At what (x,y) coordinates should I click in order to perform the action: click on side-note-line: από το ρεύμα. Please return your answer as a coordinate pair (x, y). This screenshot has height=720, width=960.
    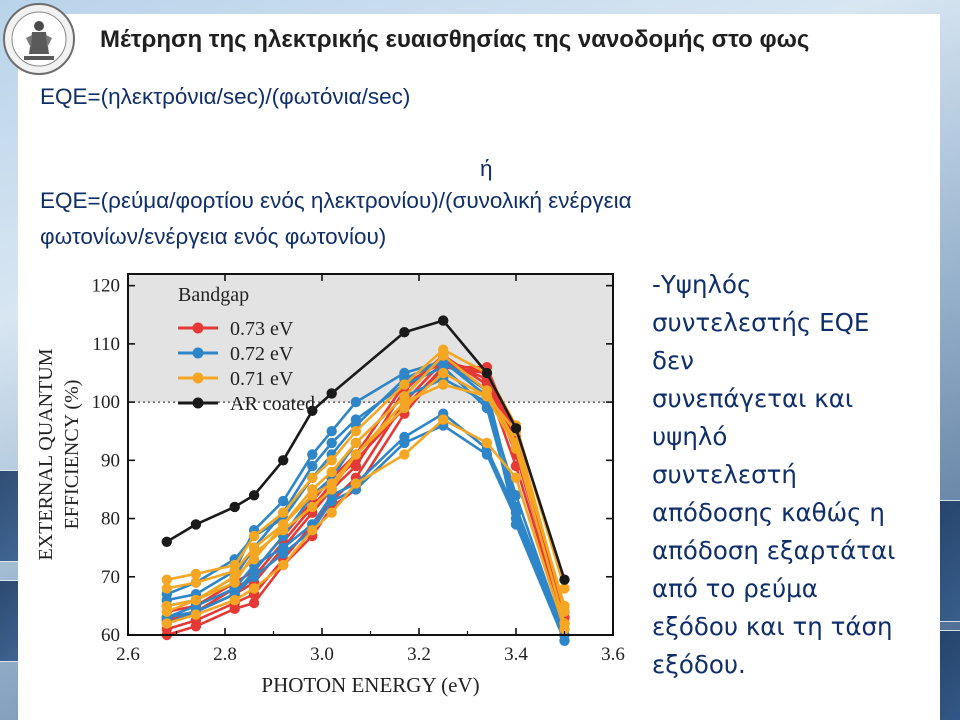
    Looking at the image, I should click on (735, 588).